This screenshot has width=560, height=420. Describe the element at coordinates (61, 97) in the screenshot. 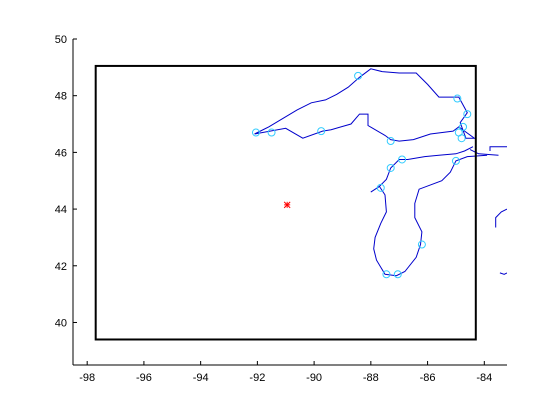

I see `y-tick-label: 48` at that location.